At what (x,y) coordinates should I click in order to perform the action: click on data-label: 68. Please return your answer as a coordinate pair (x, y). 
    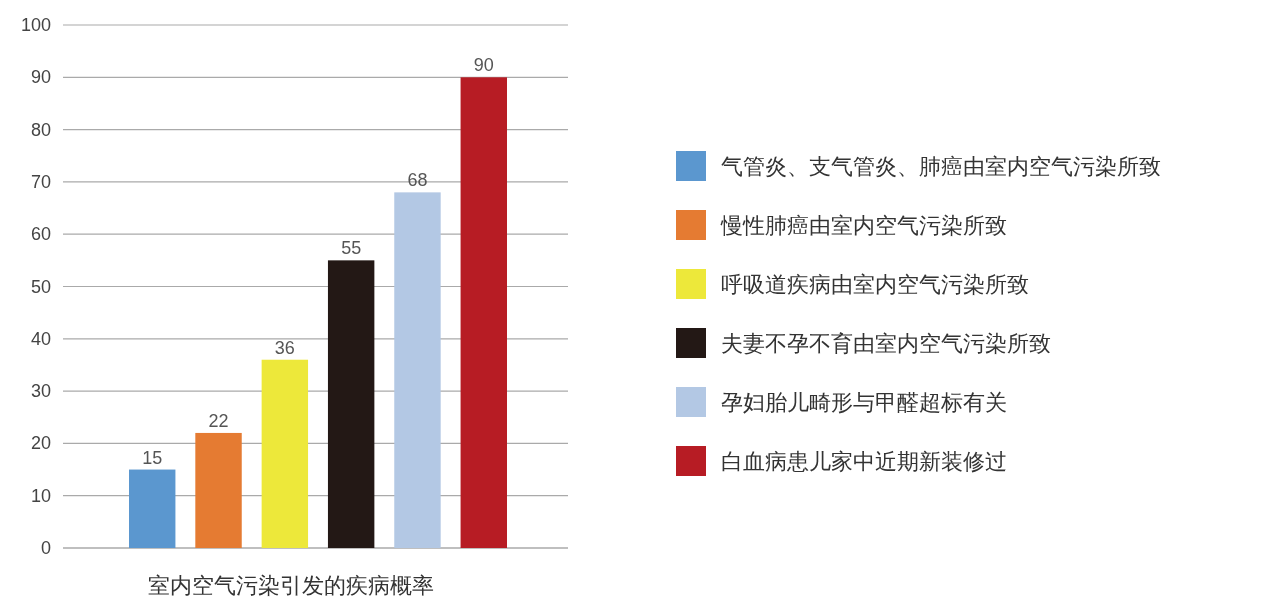
    Looking at the image, I should click on (417, 180).